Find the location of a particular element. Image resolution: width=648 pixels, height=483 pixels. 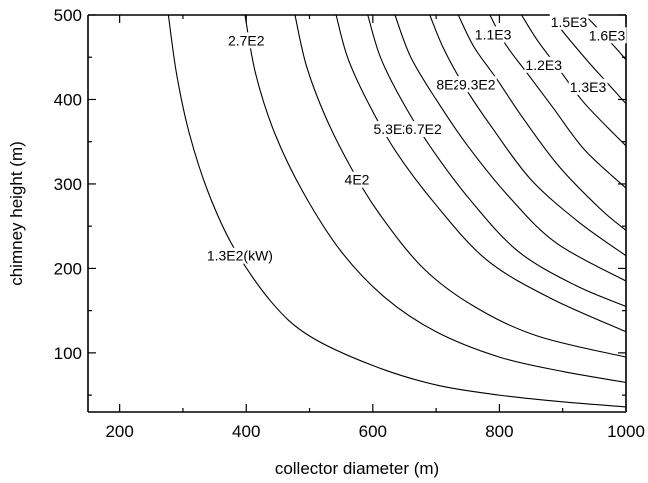

contour-label-group: 4E2 is located at coordinates (357, 179).